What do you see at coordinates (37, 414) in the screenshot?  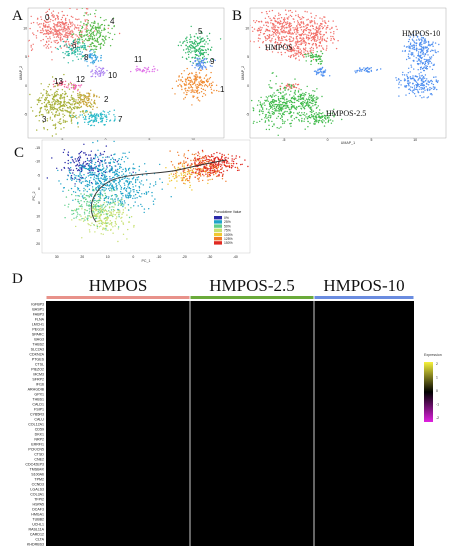 I see `gene-label: CYB5R3` at bounding box center [37, 414].